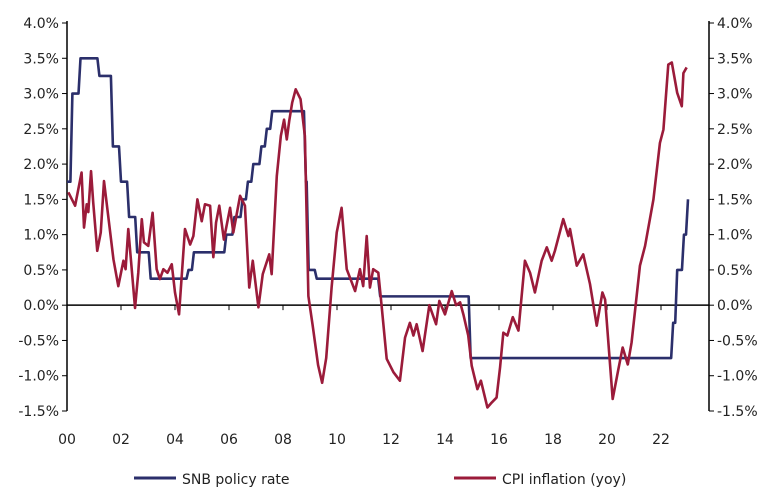 This screenshot has width=776, height=500. Describe the element at coordinates (737, 377) in the screenshot. I see `y-tick-label-right: -1.0%` at that location.